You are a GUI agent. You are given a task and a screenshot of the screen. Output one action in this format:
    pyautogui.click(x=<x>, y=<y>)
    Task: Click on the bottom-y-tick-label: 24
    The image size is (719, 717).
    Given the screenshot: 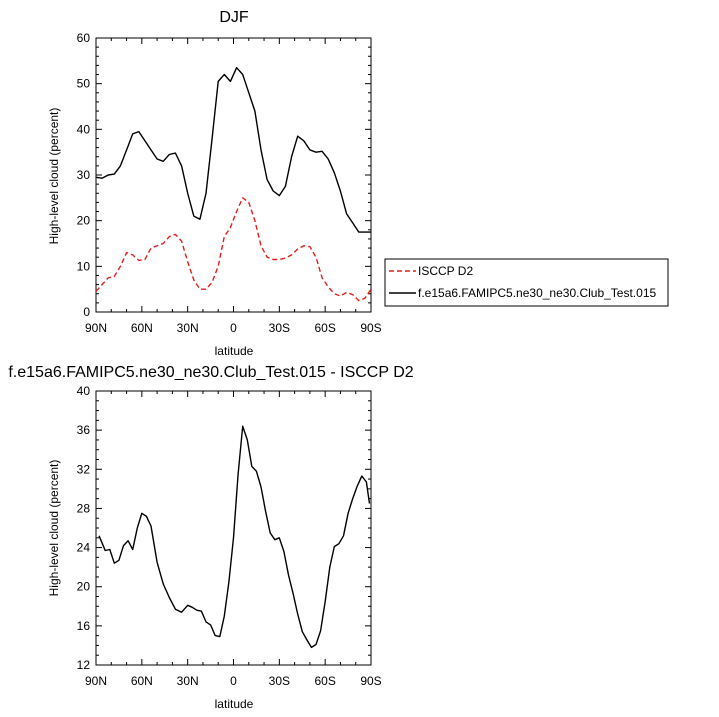 What is the action you would take?
    pyautogui.click(x=84, y=548)
    